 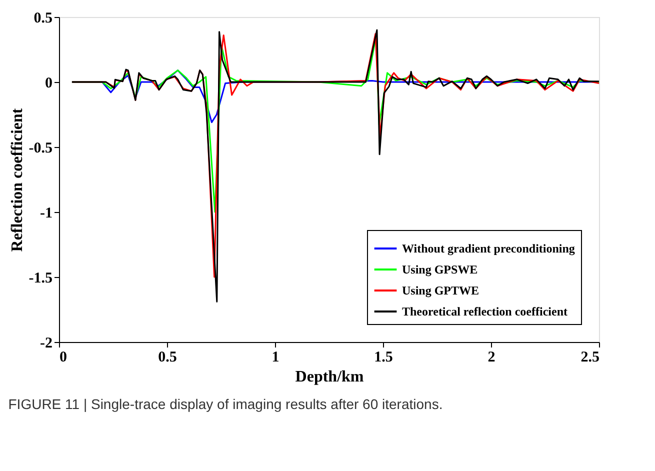 What do you see at coordinates (329, 377) in the screenshot?
I see `x-axis-title: Depth/km` at bounding box center [329, 377].